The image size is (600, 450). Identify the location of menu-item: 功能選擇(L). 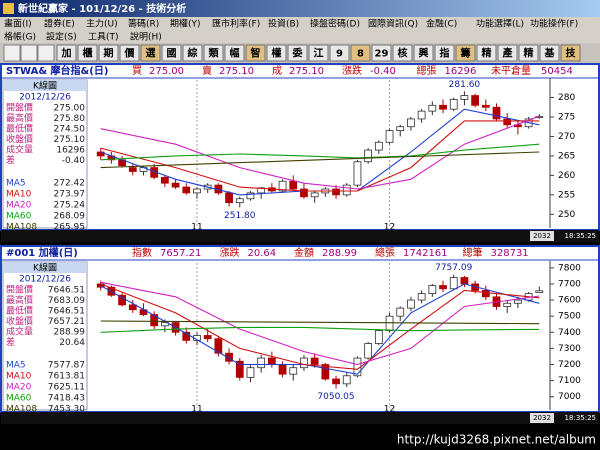
(500, 24).